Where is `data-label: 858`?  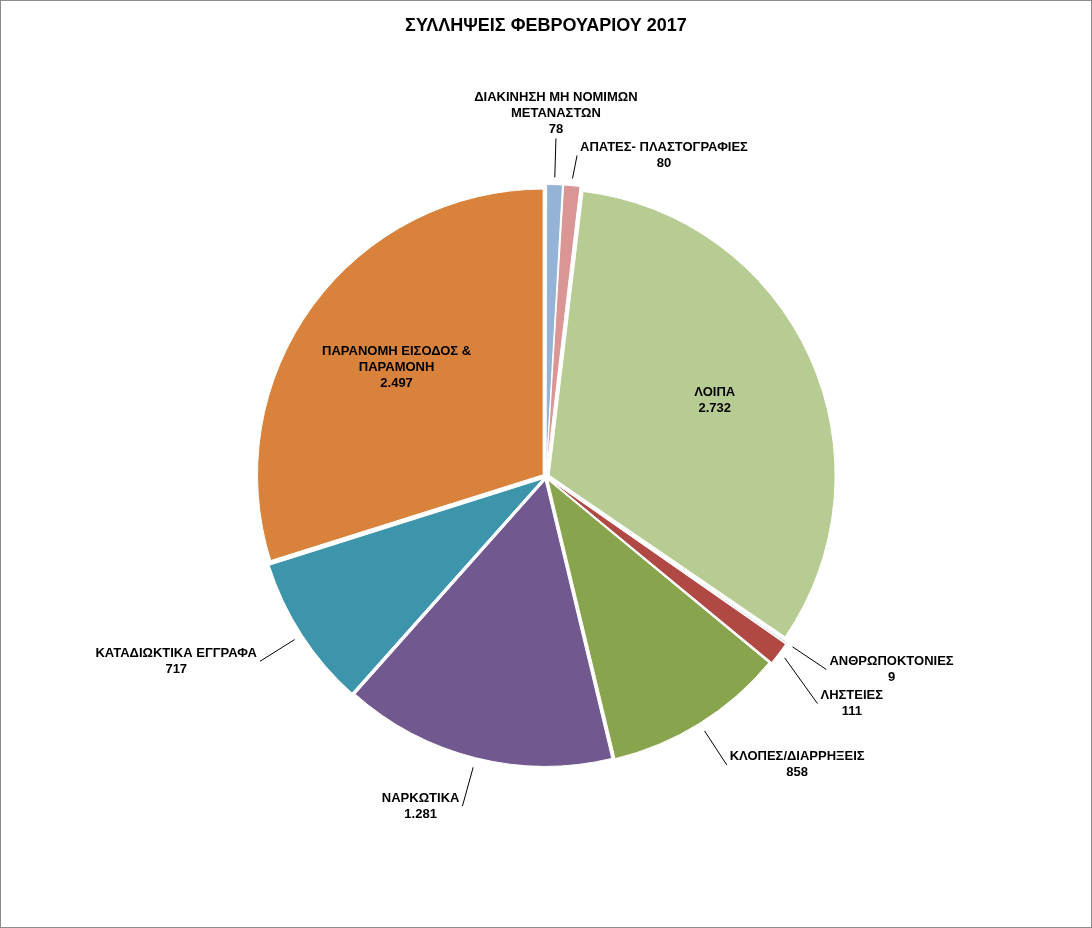 data-label: 858 is located at coordinates (797, 772).